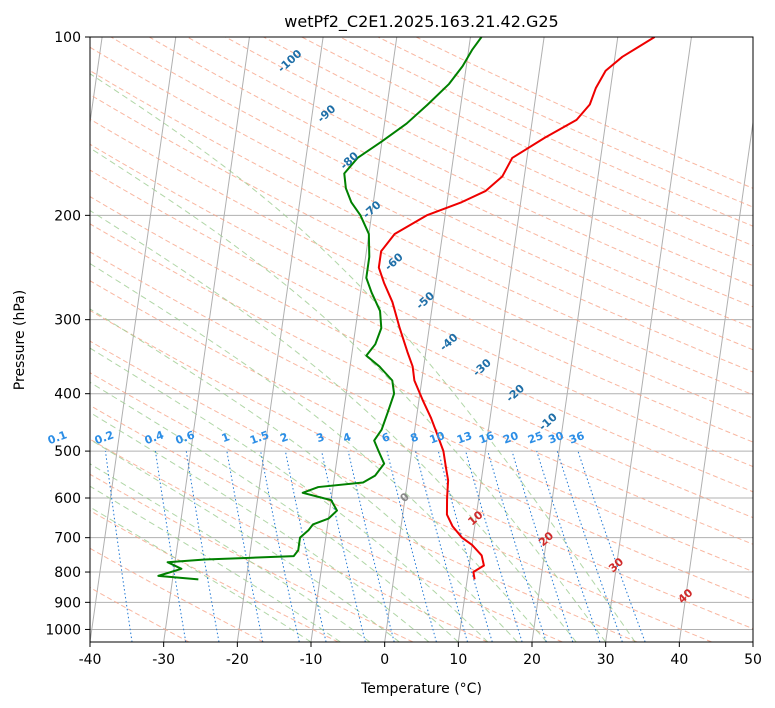 Image resolution: width=775 pixels, height=708 pixels. What do you see at coordinates (63, 630) in the screenshot?
I see `y-tick-label: 1000` at bounding box center [63, 630].